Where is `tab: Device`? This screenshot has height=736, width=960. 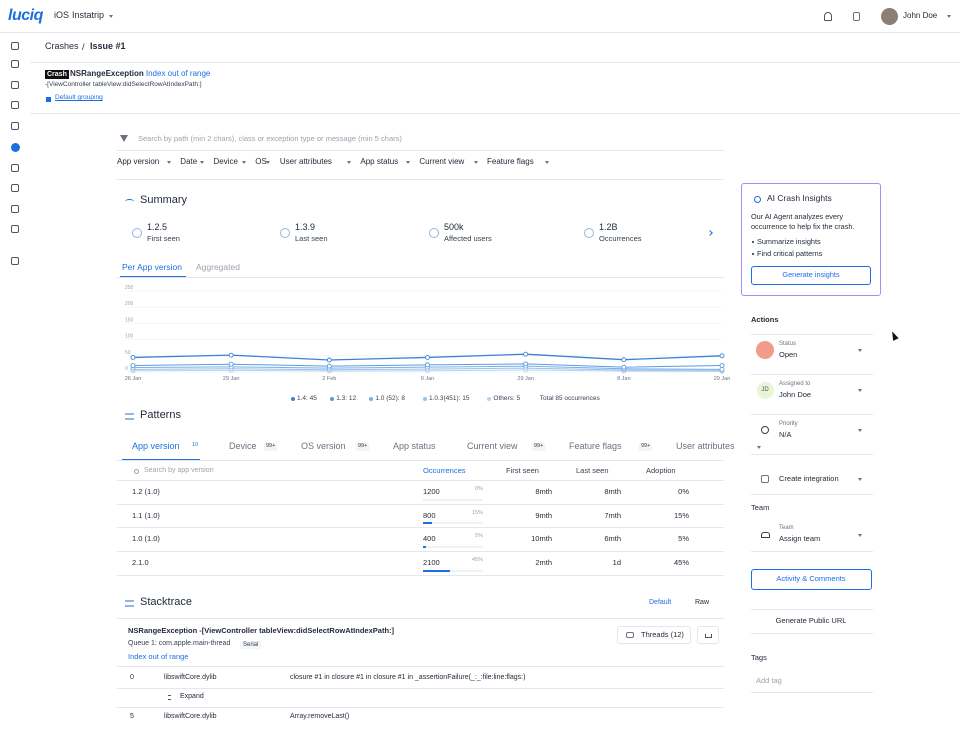
tab: Device is located at coordinates (243, 446).